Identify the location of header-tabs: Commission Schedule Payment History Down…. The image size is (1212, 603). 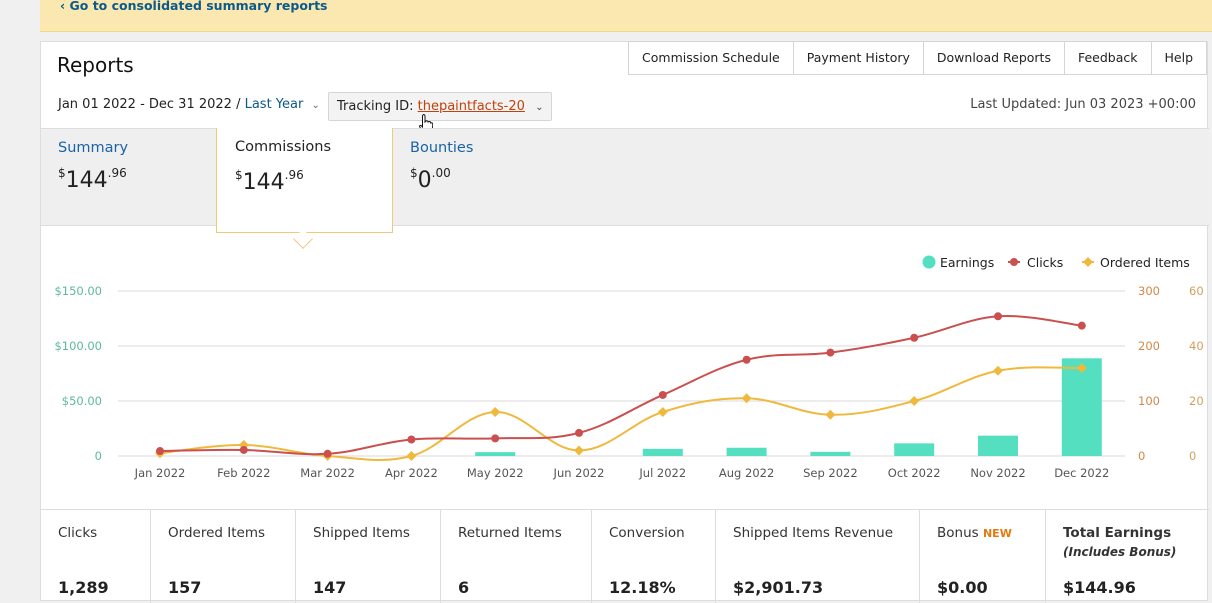
(917, 58).